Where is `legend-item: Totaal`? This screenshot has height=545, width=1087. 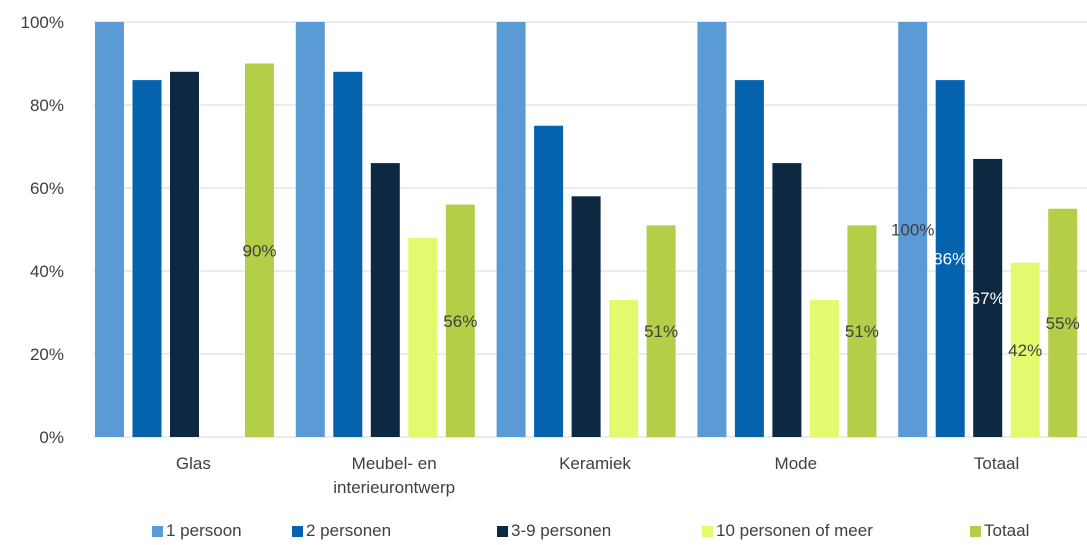
legend-item: Totaal is located at coordinates (999, 531).